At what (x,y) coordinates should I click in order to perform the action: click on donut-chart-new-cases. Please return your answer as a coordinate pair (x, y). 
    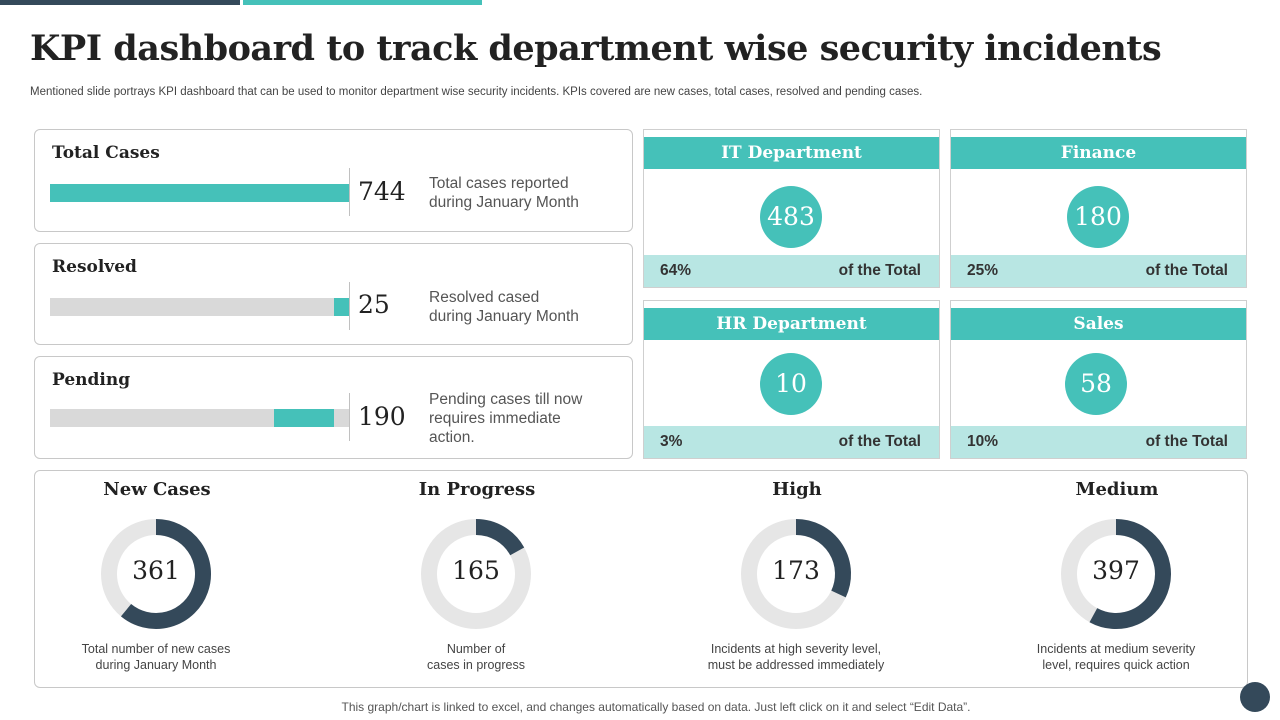
    Looking at the image, I should click on (156, 574).